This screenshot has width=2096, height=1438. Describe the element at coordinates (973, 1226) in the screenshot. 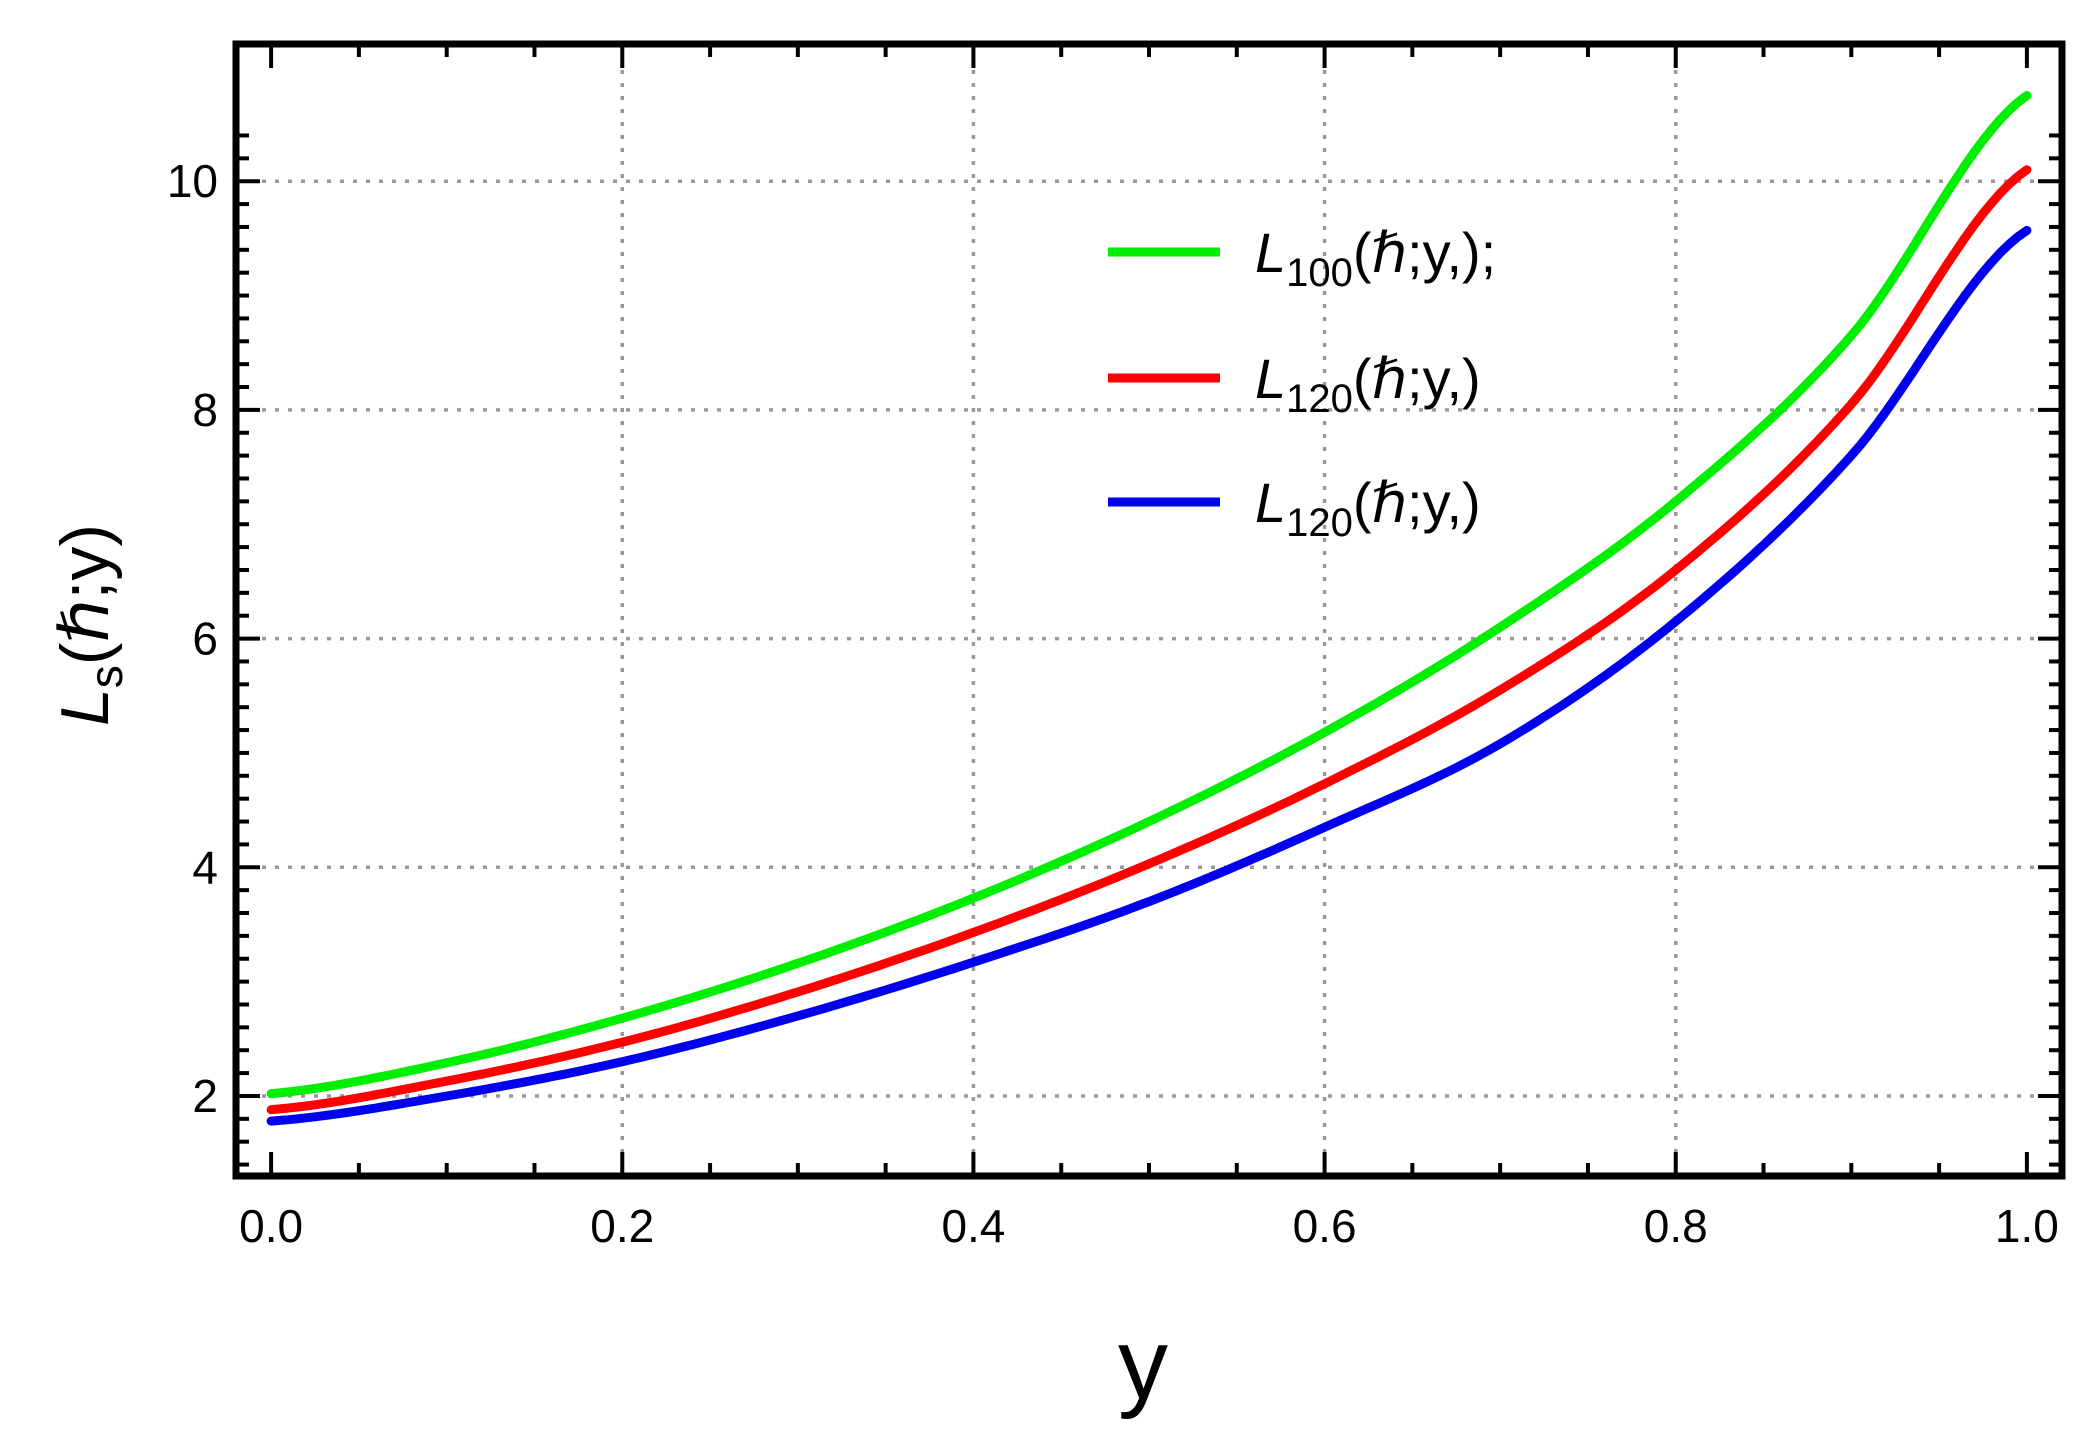

I see `x-tick-label-2: 0.4` at that location.